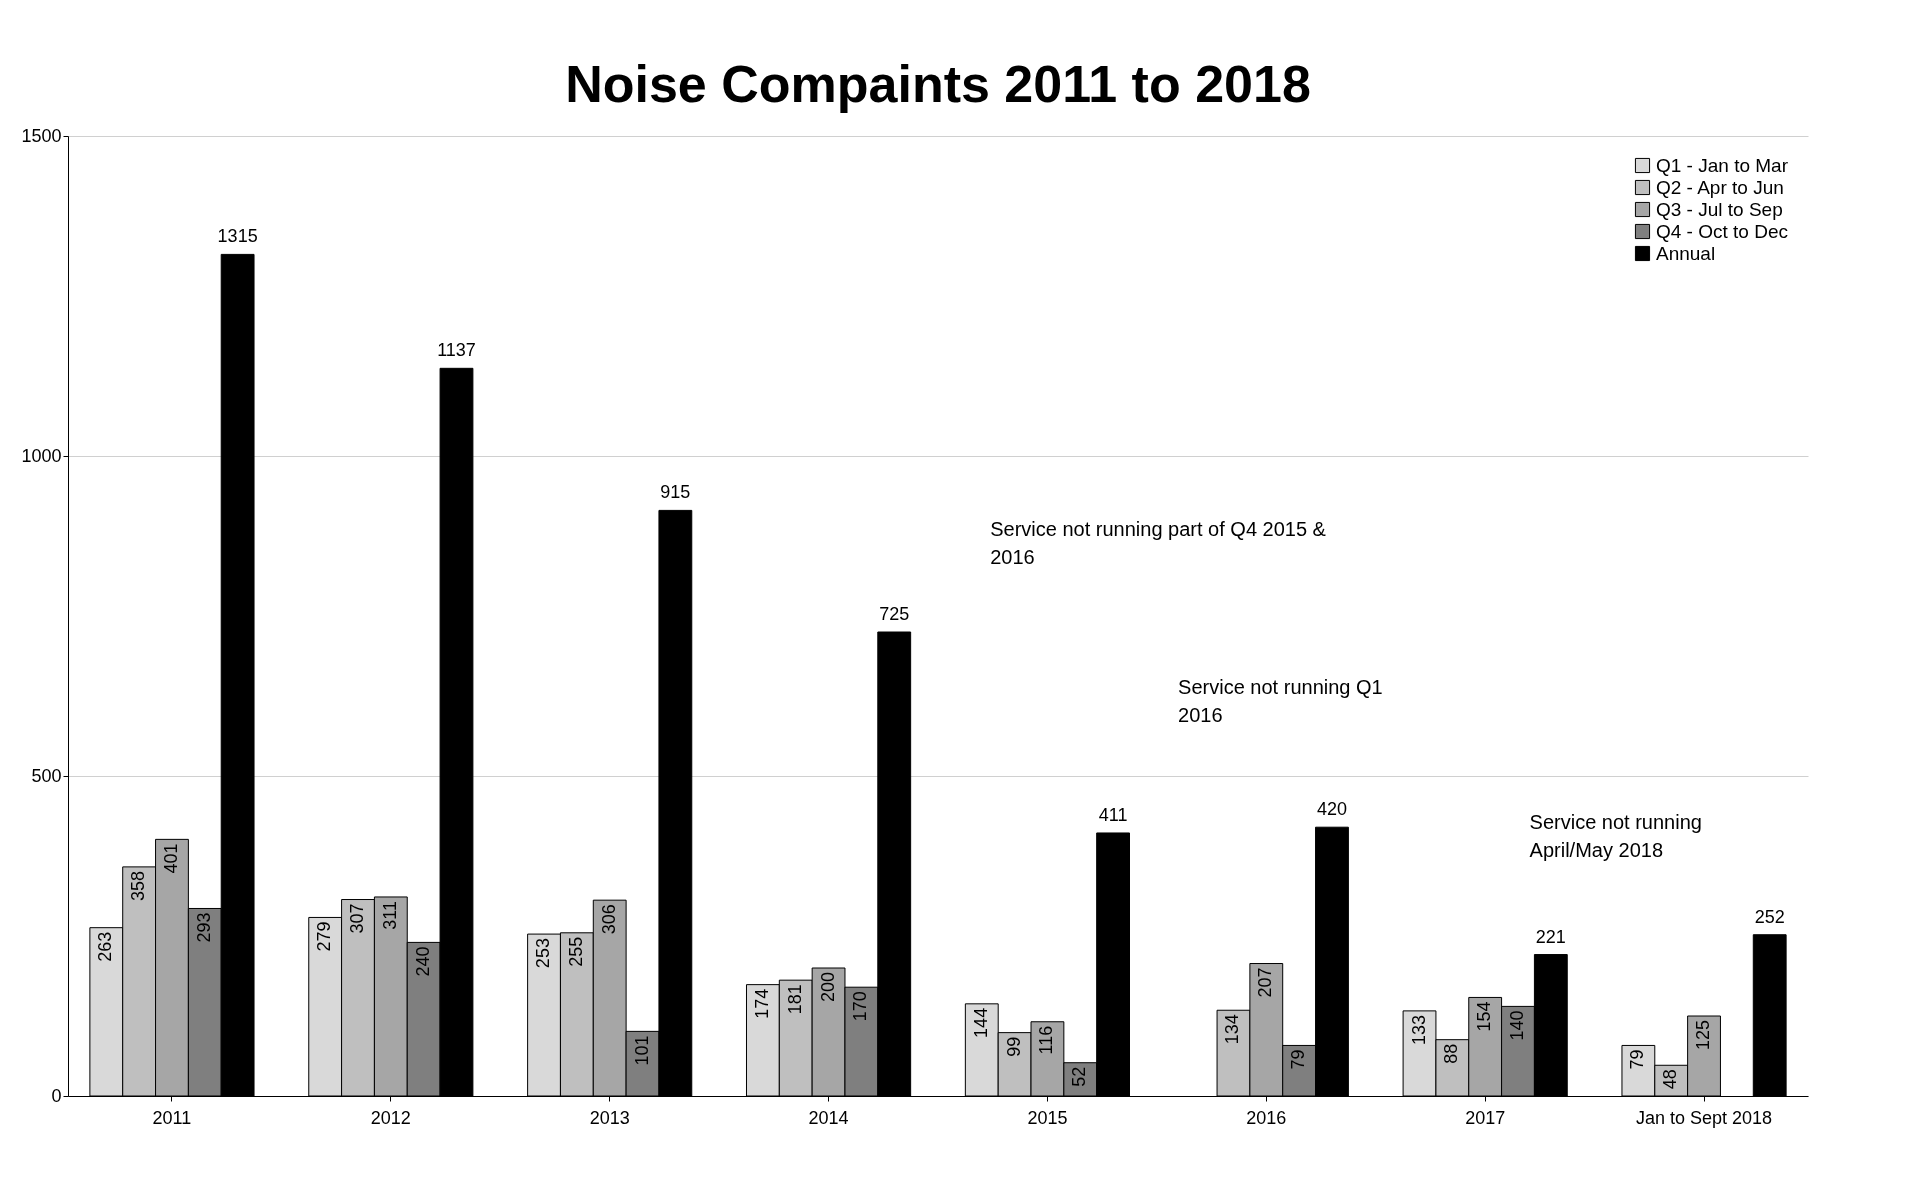 This screenshot has width=1912, height=1182. Describe the element at coordinates (1113, 814) in the screenshot. I see `data-label: 411` at that location.